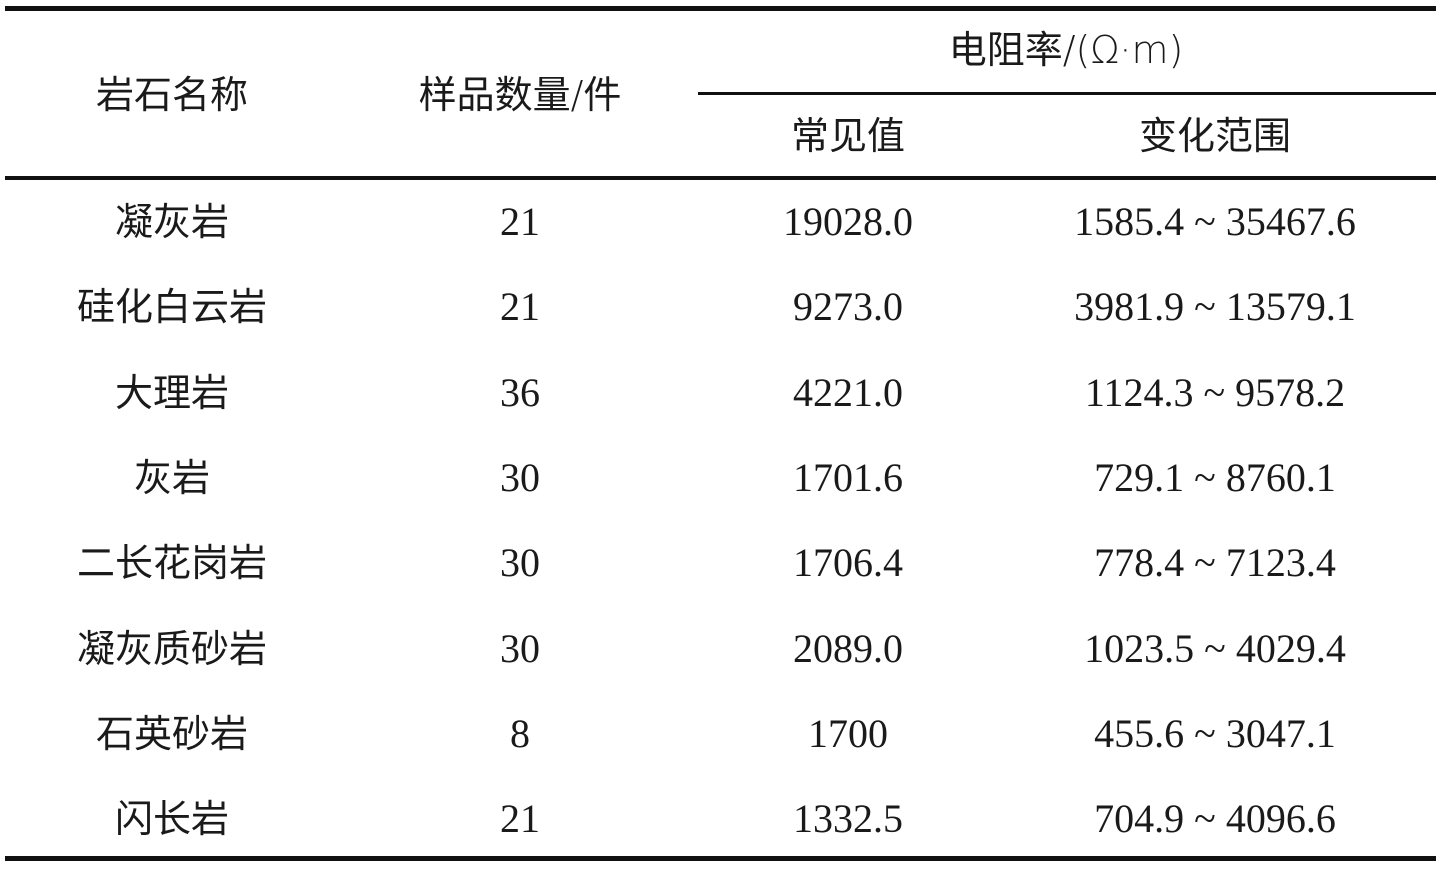 Image resolution: width=1436 pixels, height=869 pixels. What do you see at coordinates (1215, 563) in the screenshot?
I see `cell-range: 778.4 ~ 7123.4` at bounding box center [1215, 563].